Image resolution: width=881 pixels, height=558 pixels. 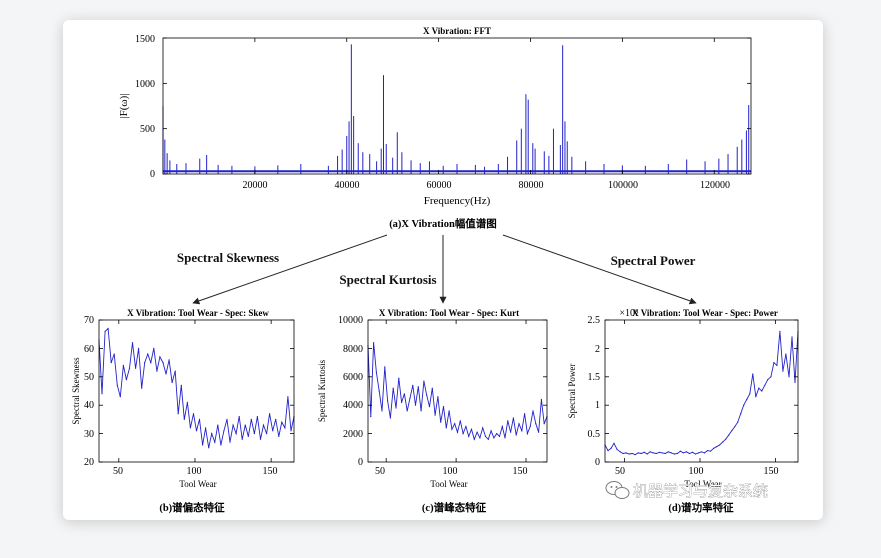 I want to click on skew-ytick-label: 30, so click(x=89, y=434).